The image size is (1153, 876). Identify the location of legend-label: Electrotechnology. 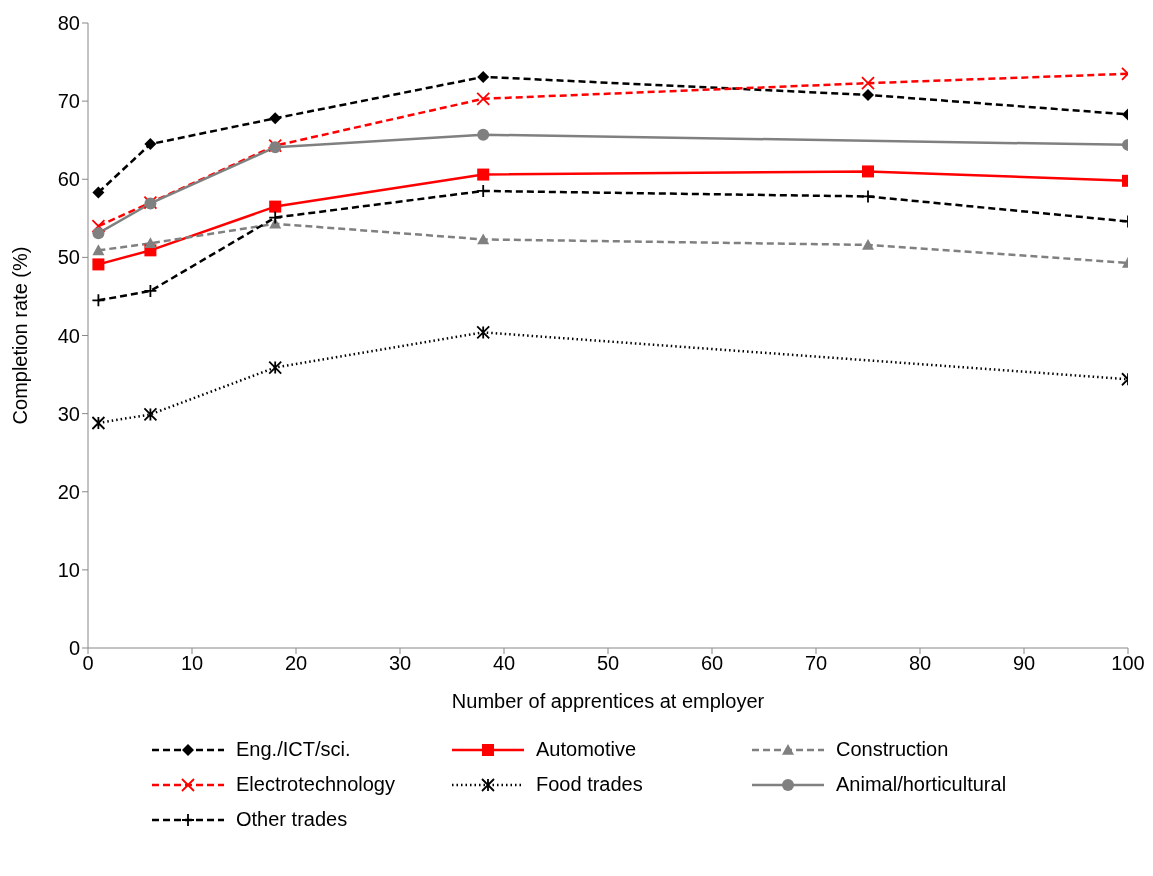
(315, 784).